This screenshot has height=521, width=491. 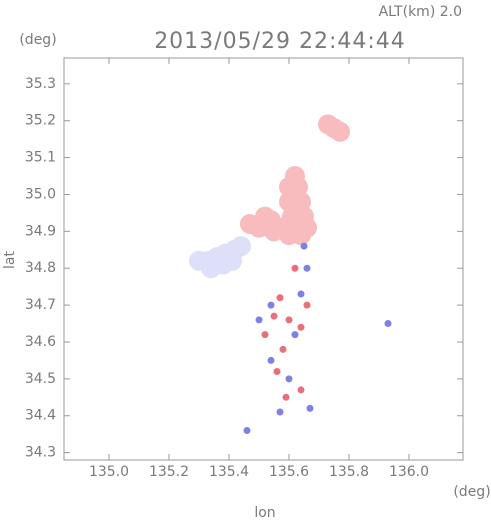 I want to click on y-axis-label: lat, so click(x=10, y=260).